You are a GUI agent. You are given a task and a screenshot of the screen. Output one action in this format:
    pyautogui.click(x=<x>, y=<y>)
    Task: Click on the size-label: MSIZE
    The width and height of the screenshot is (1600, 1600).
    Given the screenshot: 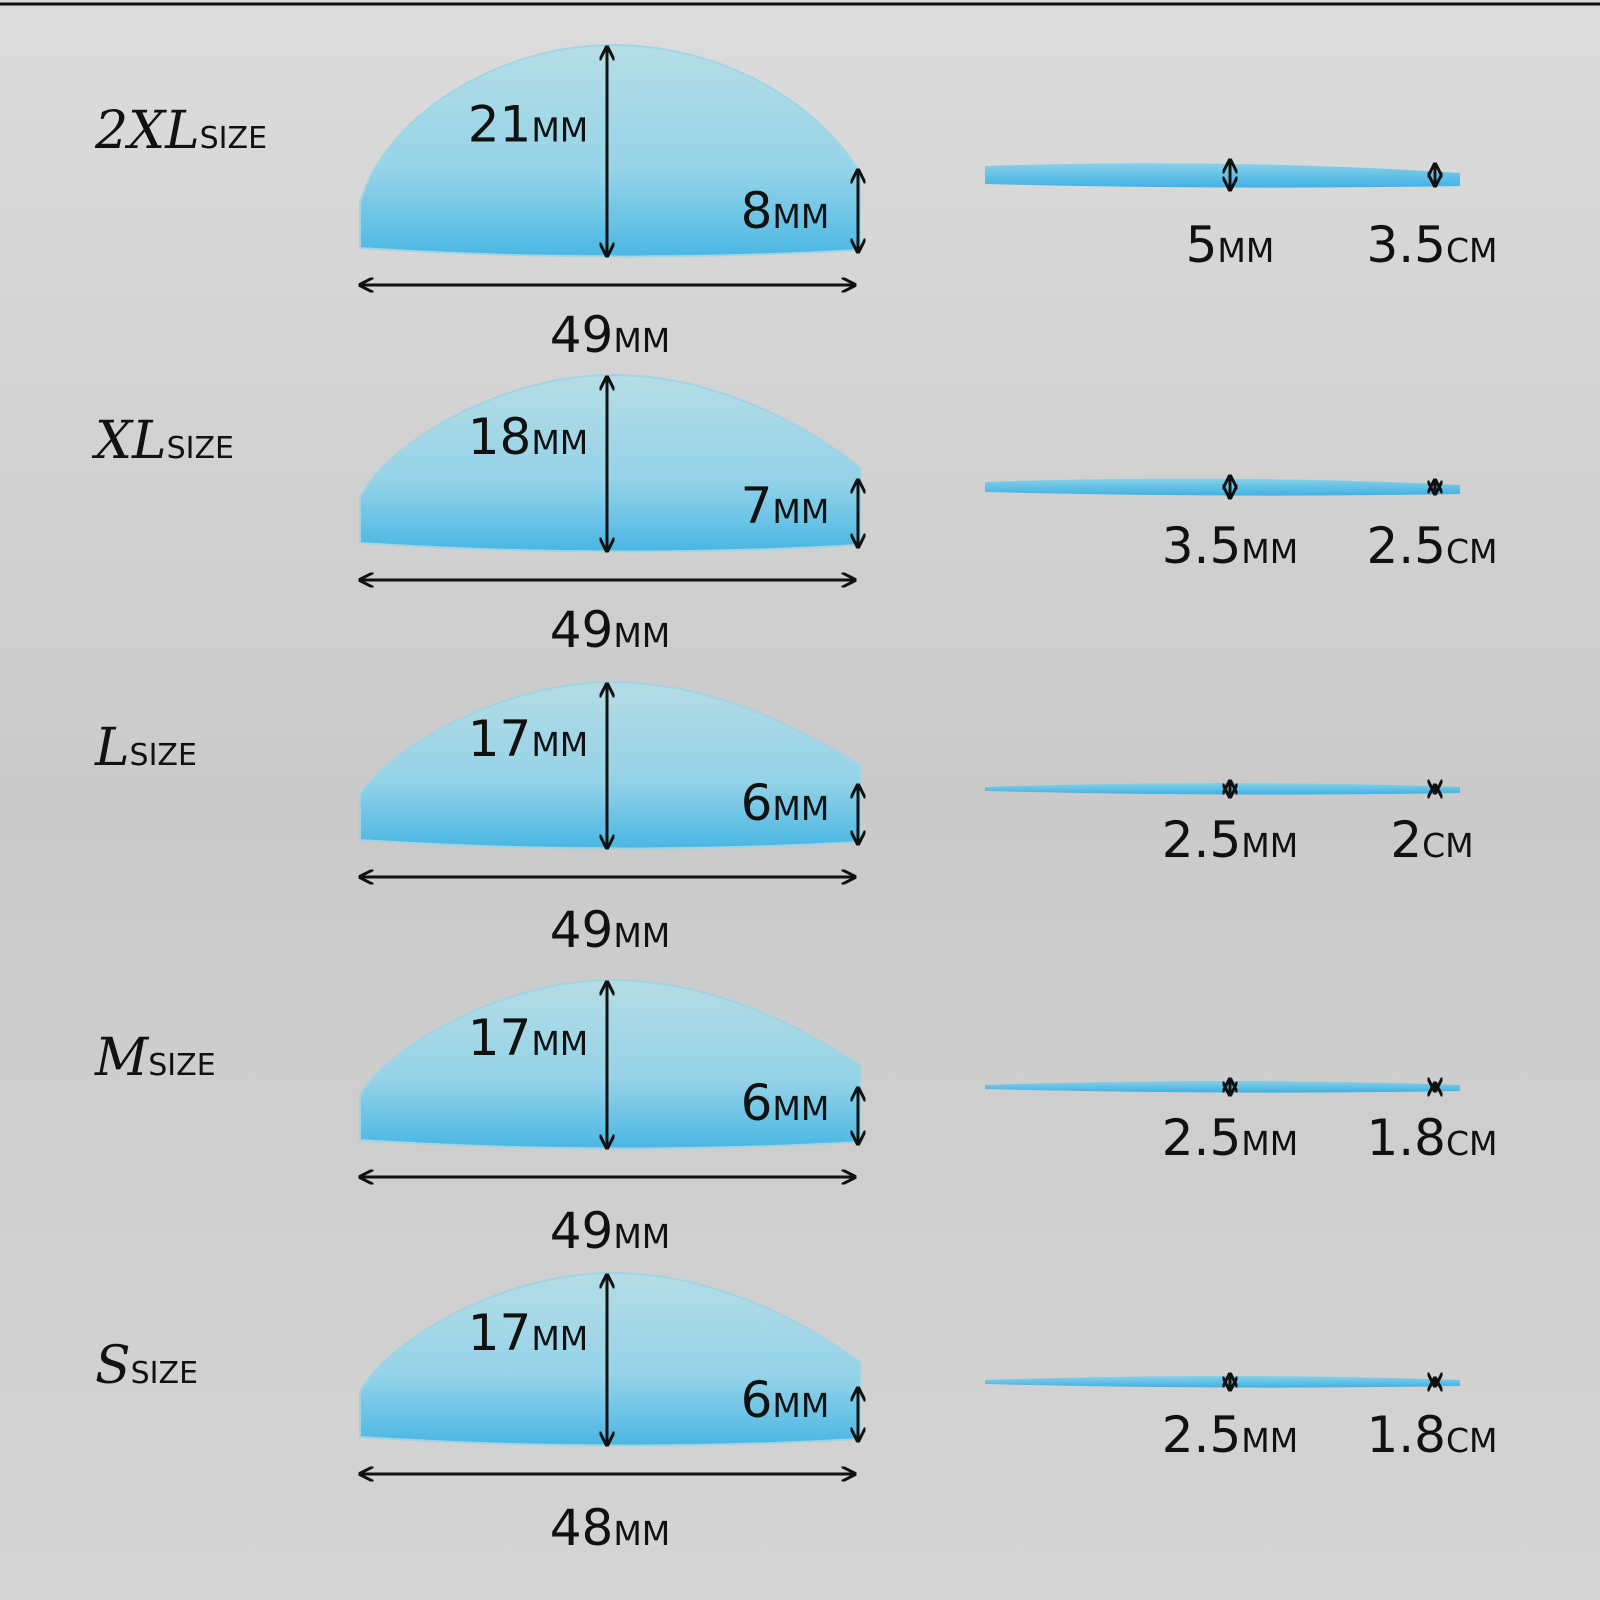 What is the action you would take?
    pyautogui.click(x=155, y=1058)
    